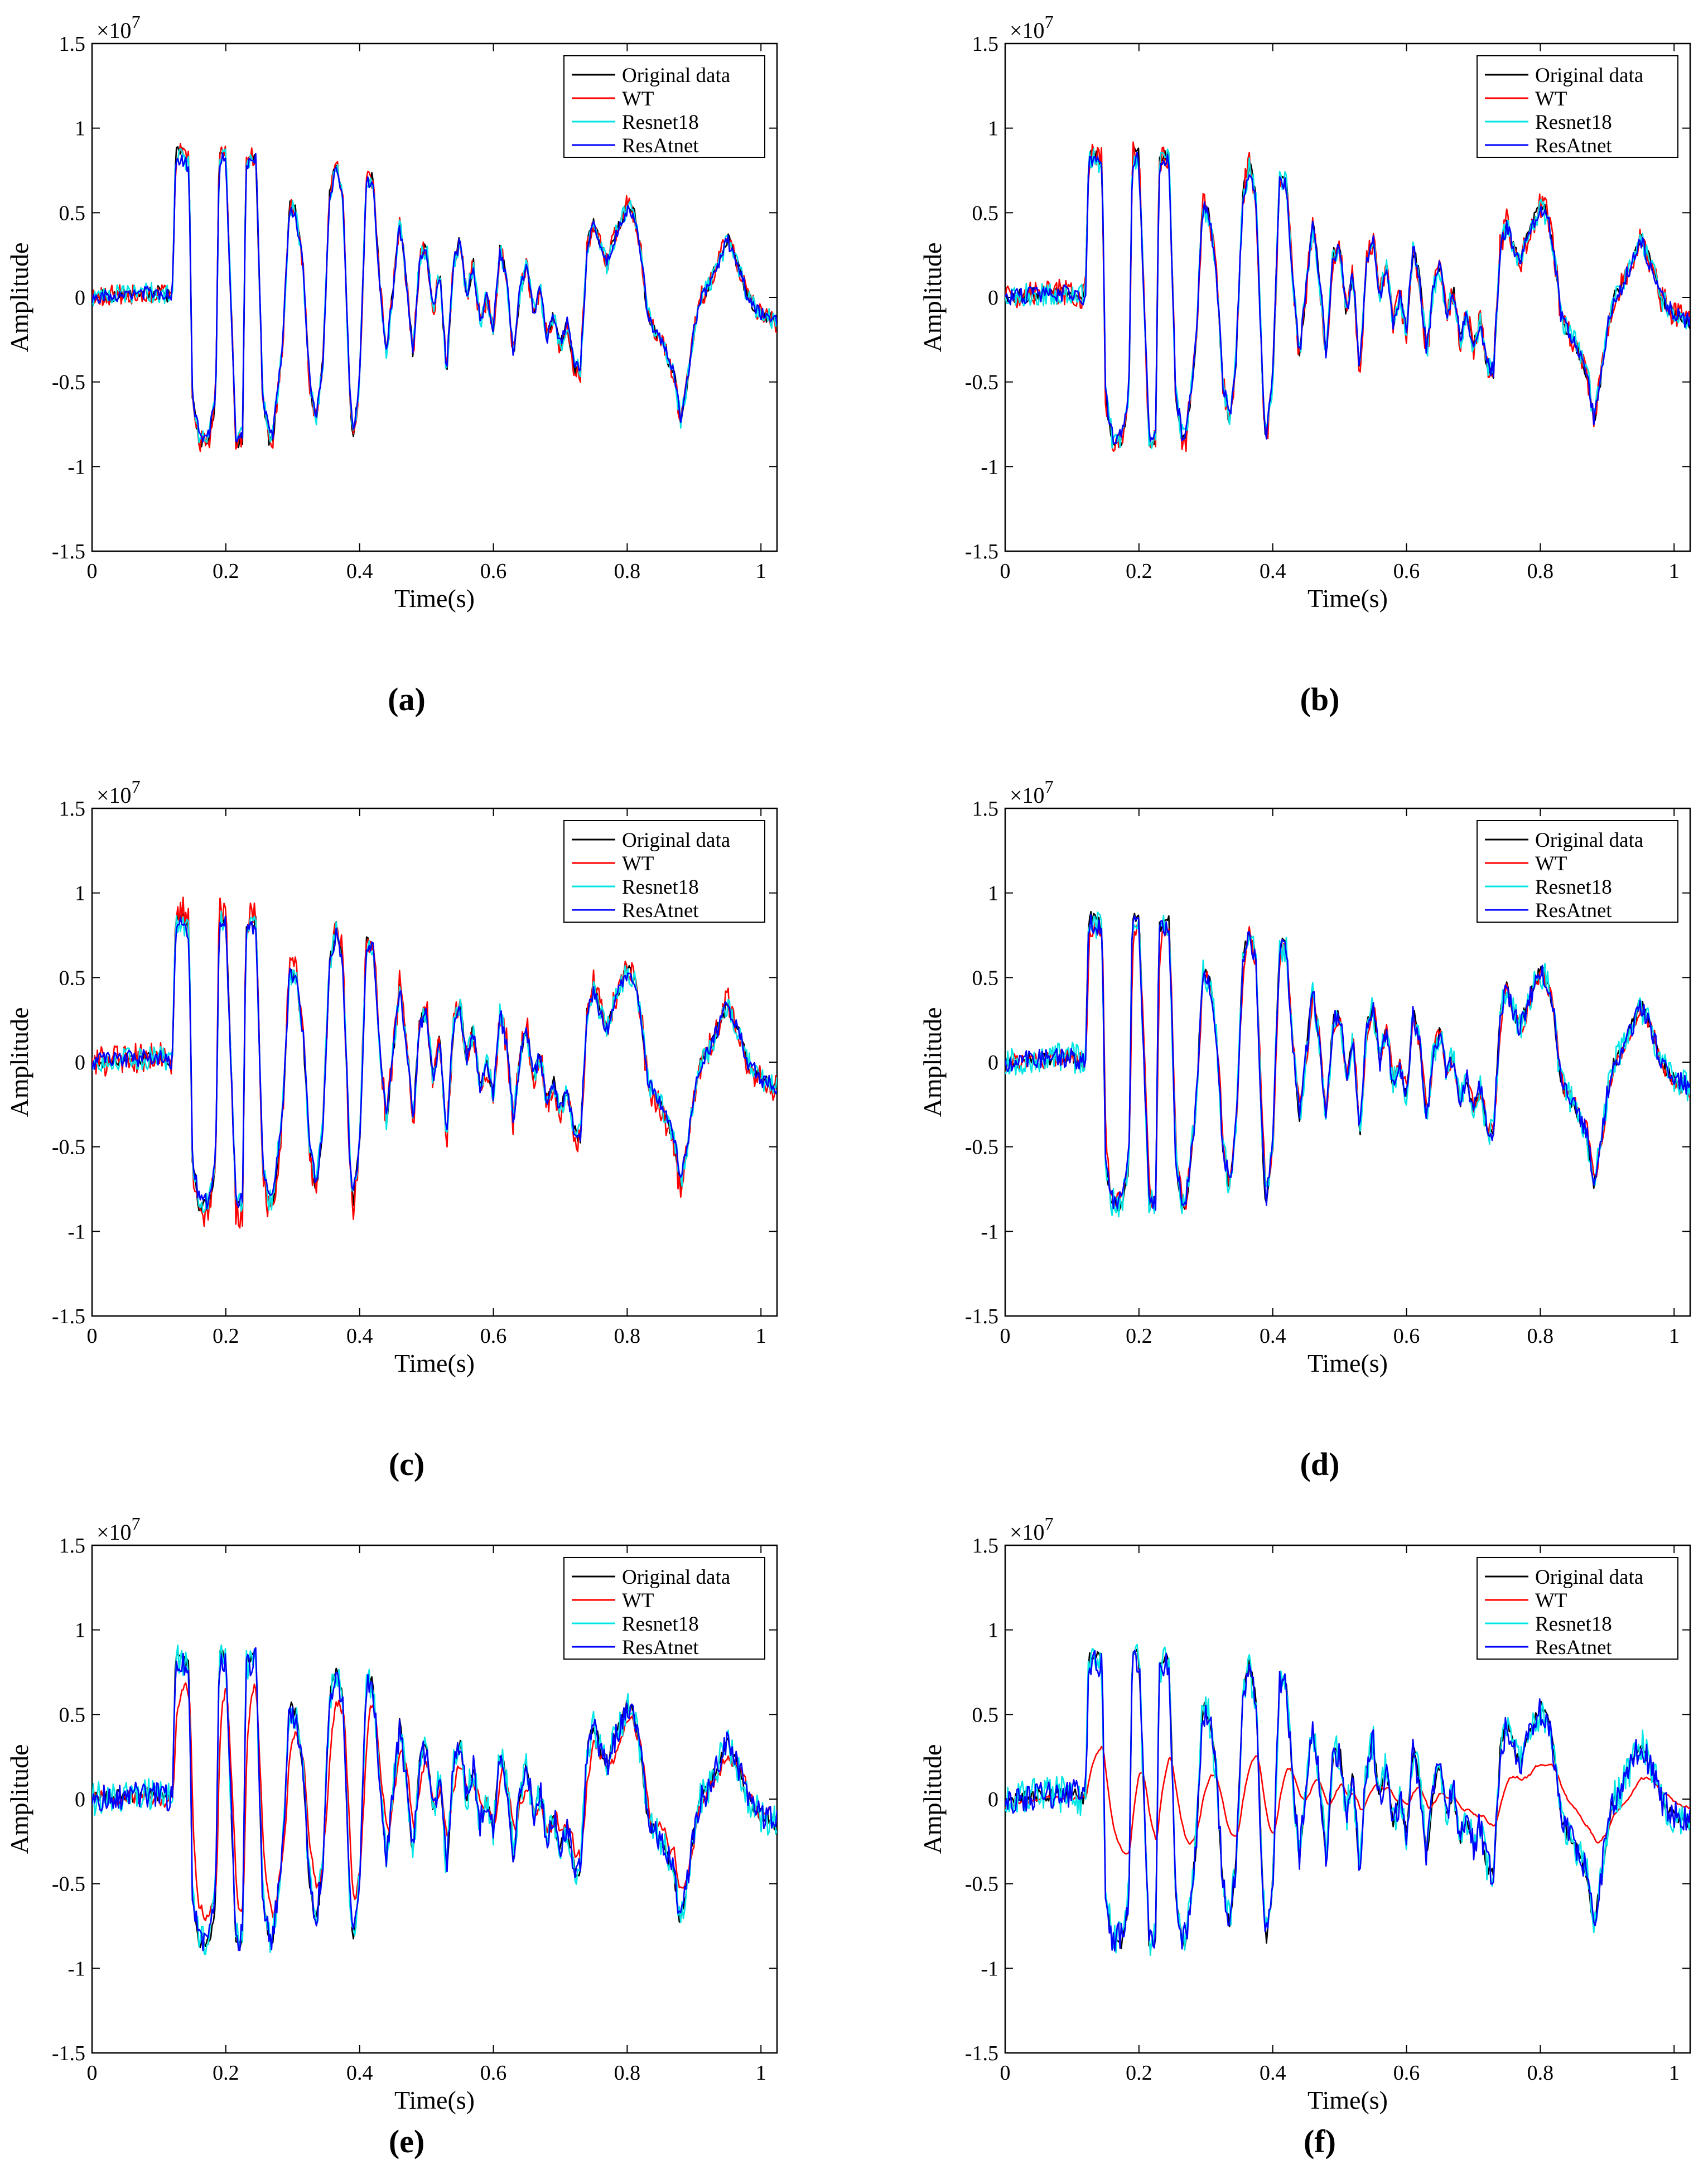  Describe the element at coordinates (1347, 299) in the screenshot. I see `series-resnet18` at that location.